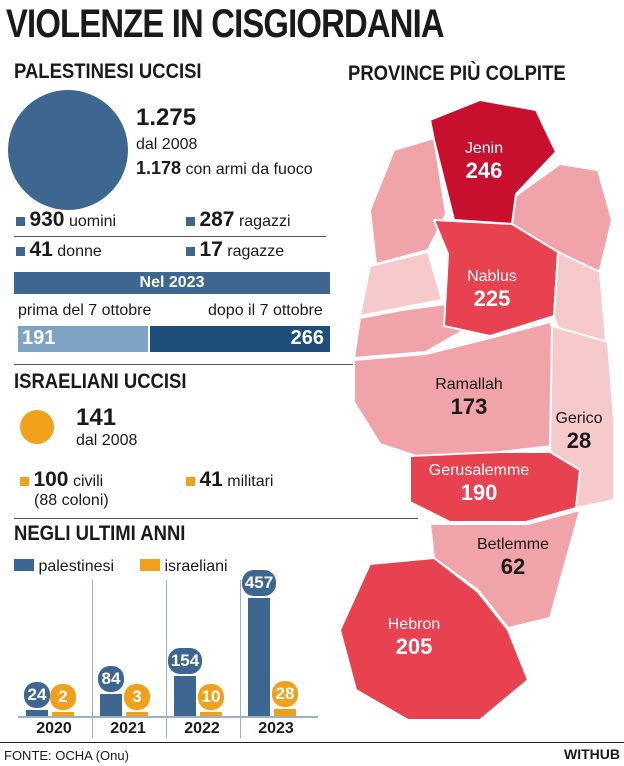  Describe the element at coordinates (492, 276) in the screenshot. I see `region-name: Nablus` at that location.